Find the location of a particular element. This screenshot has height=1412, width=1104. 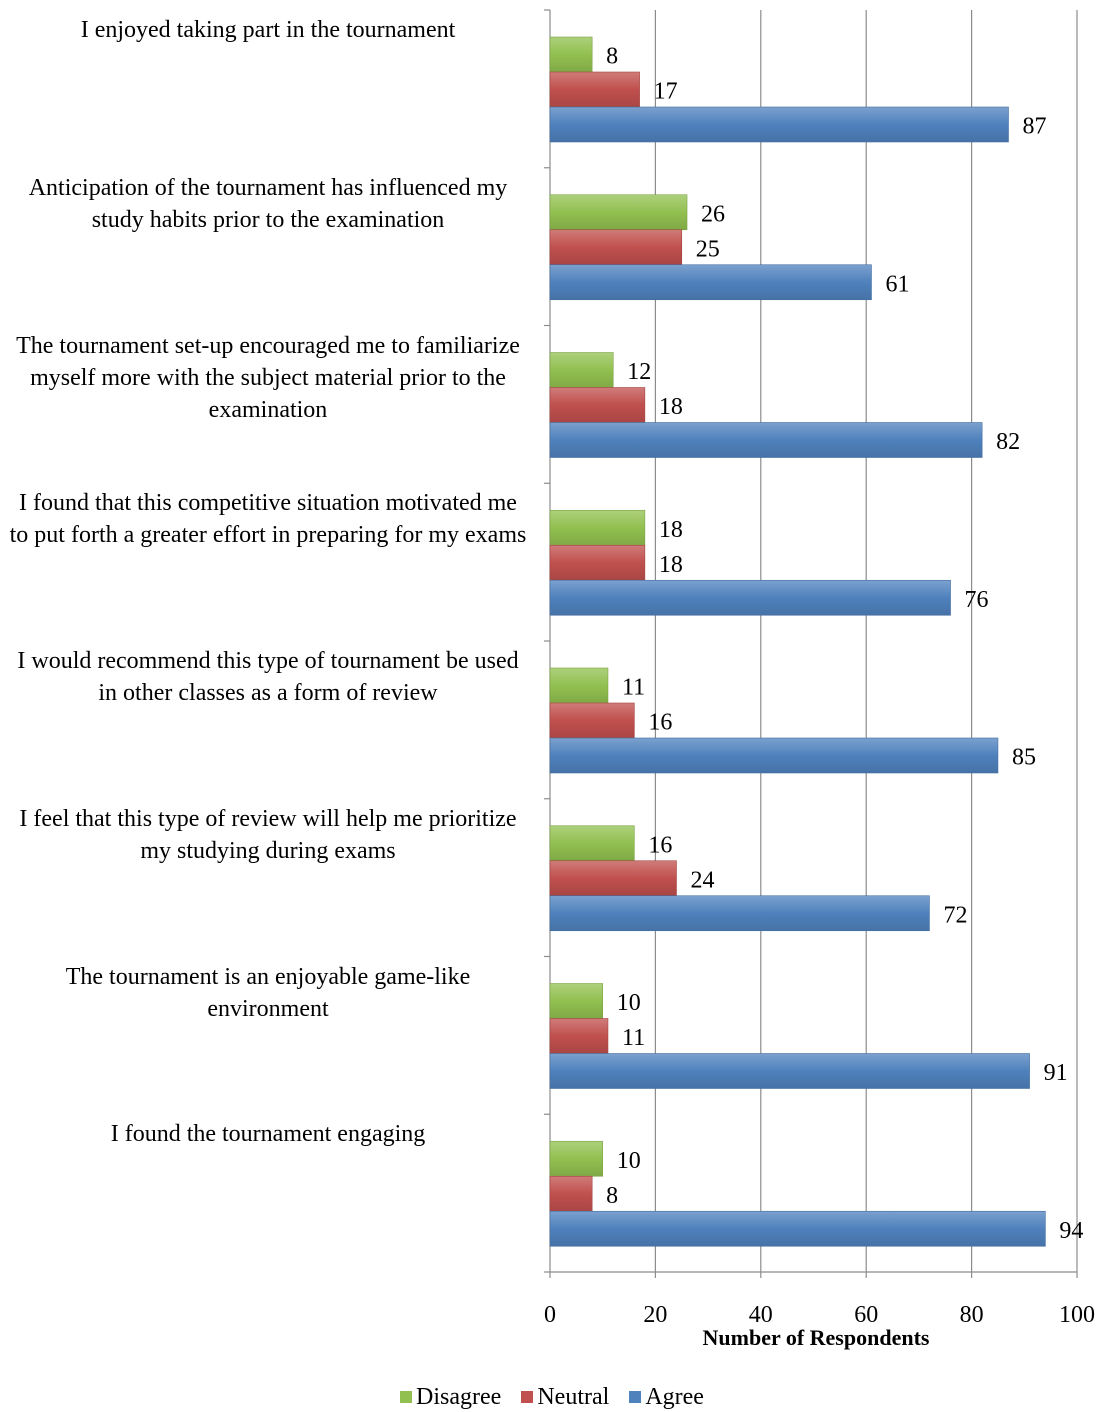

data-label: 17 is located at coordinates (666, 92).